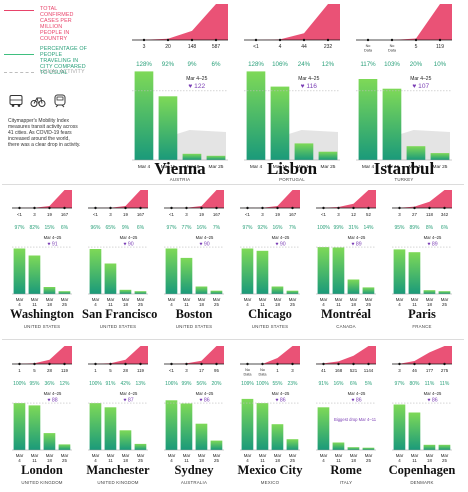  What do you see at coordinates (42, 314) in the screenshot?
I see `city-name: Washington` at bounding box center [42, 314].